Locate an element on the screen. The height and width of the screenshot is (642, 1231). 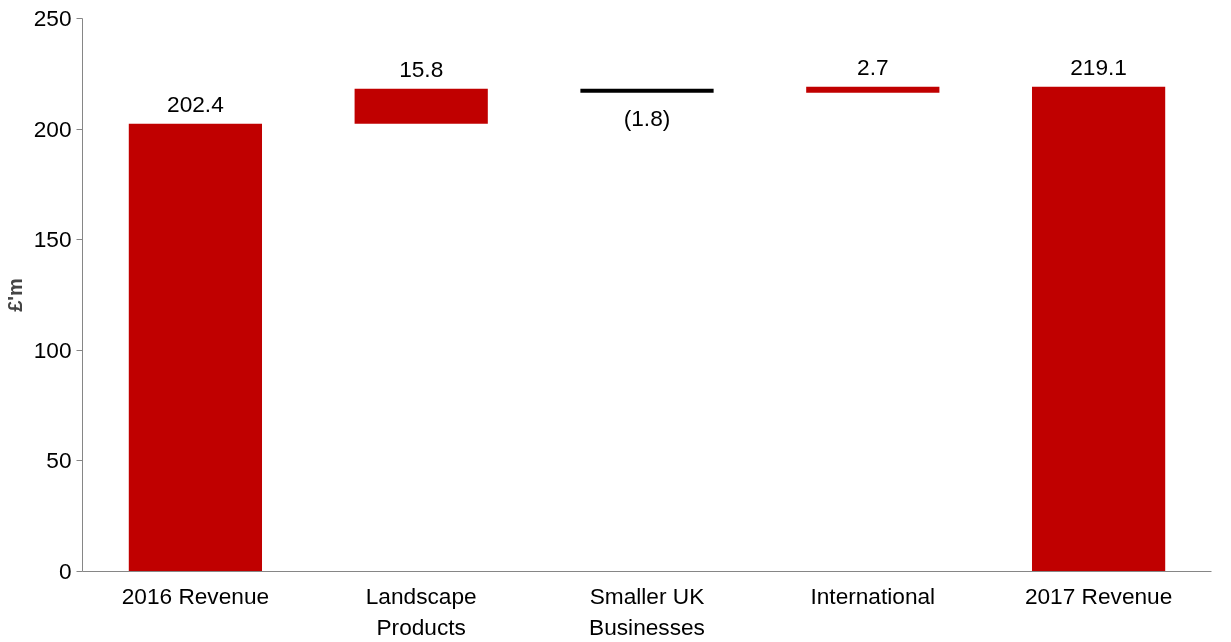
data-label: (1.8) is located at coordinates (647, 117).